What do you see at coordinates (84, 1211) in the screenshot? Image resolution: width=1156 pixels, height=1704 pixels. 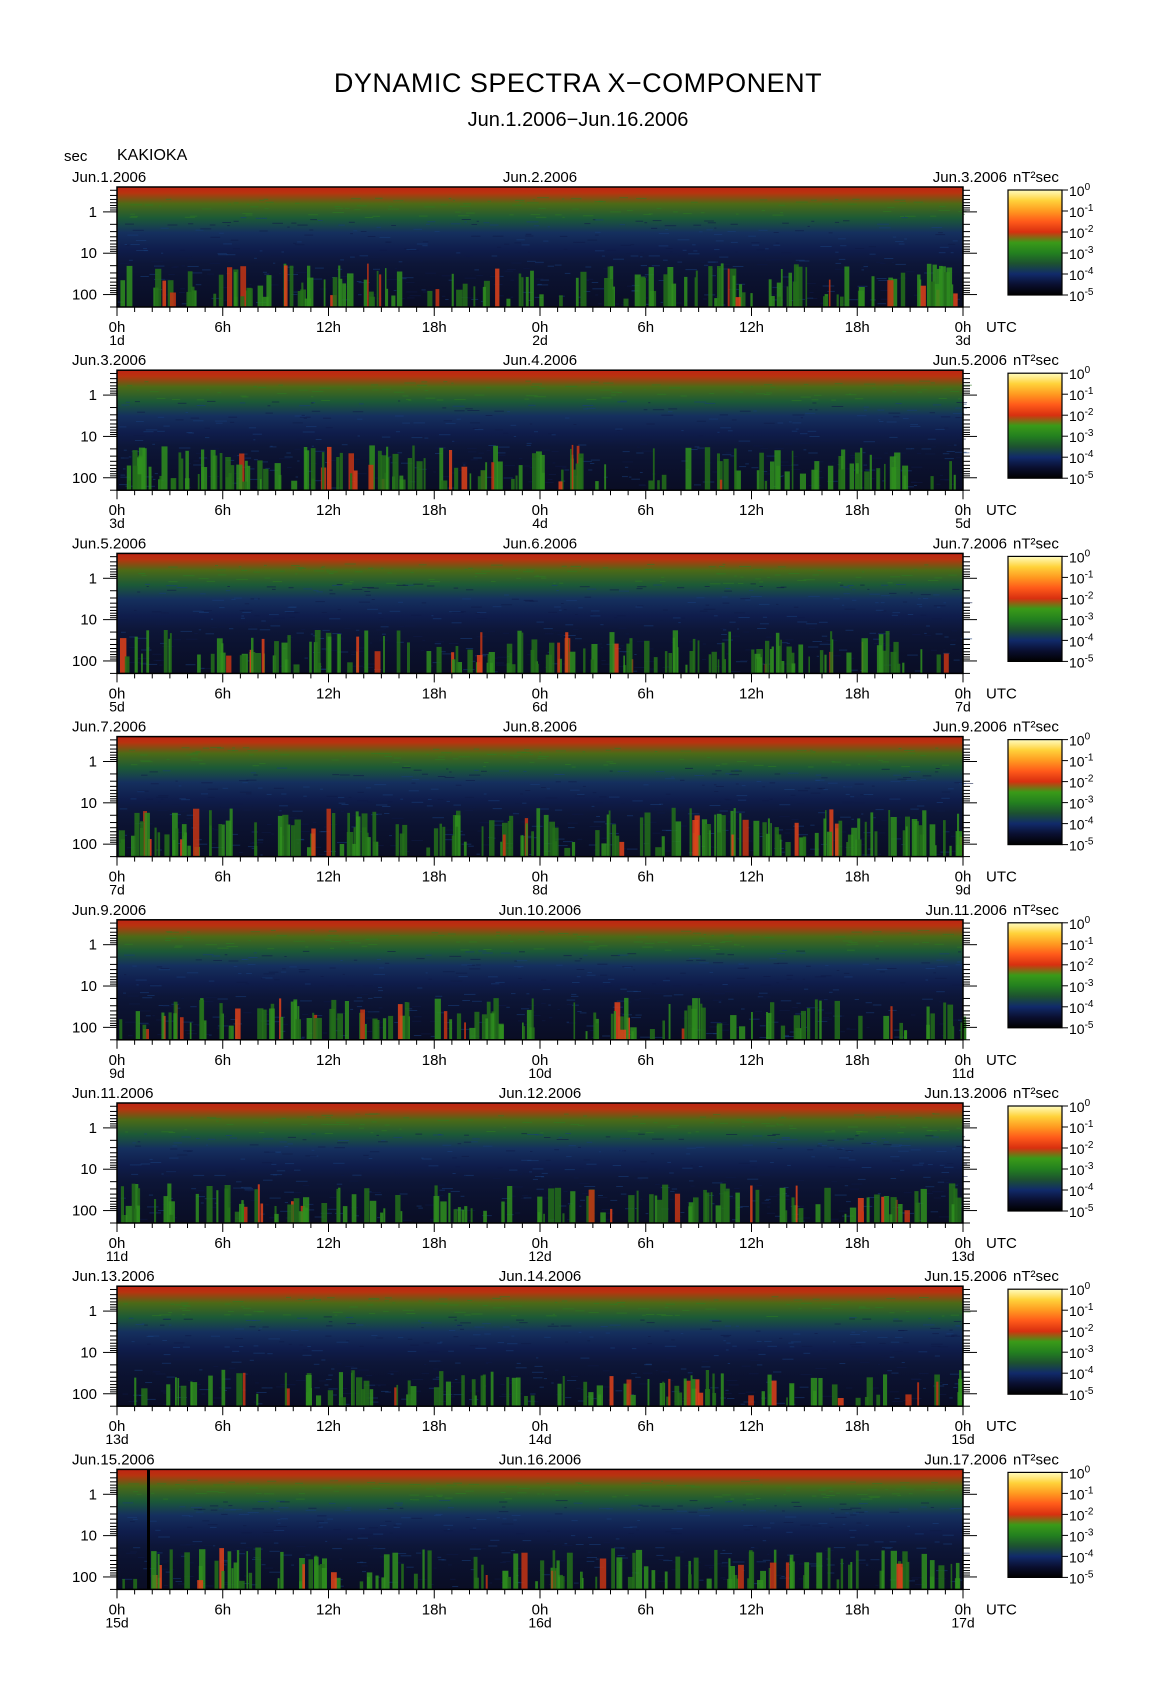 I see `y-tick-label: 100` at bounding box center [84, 1211].